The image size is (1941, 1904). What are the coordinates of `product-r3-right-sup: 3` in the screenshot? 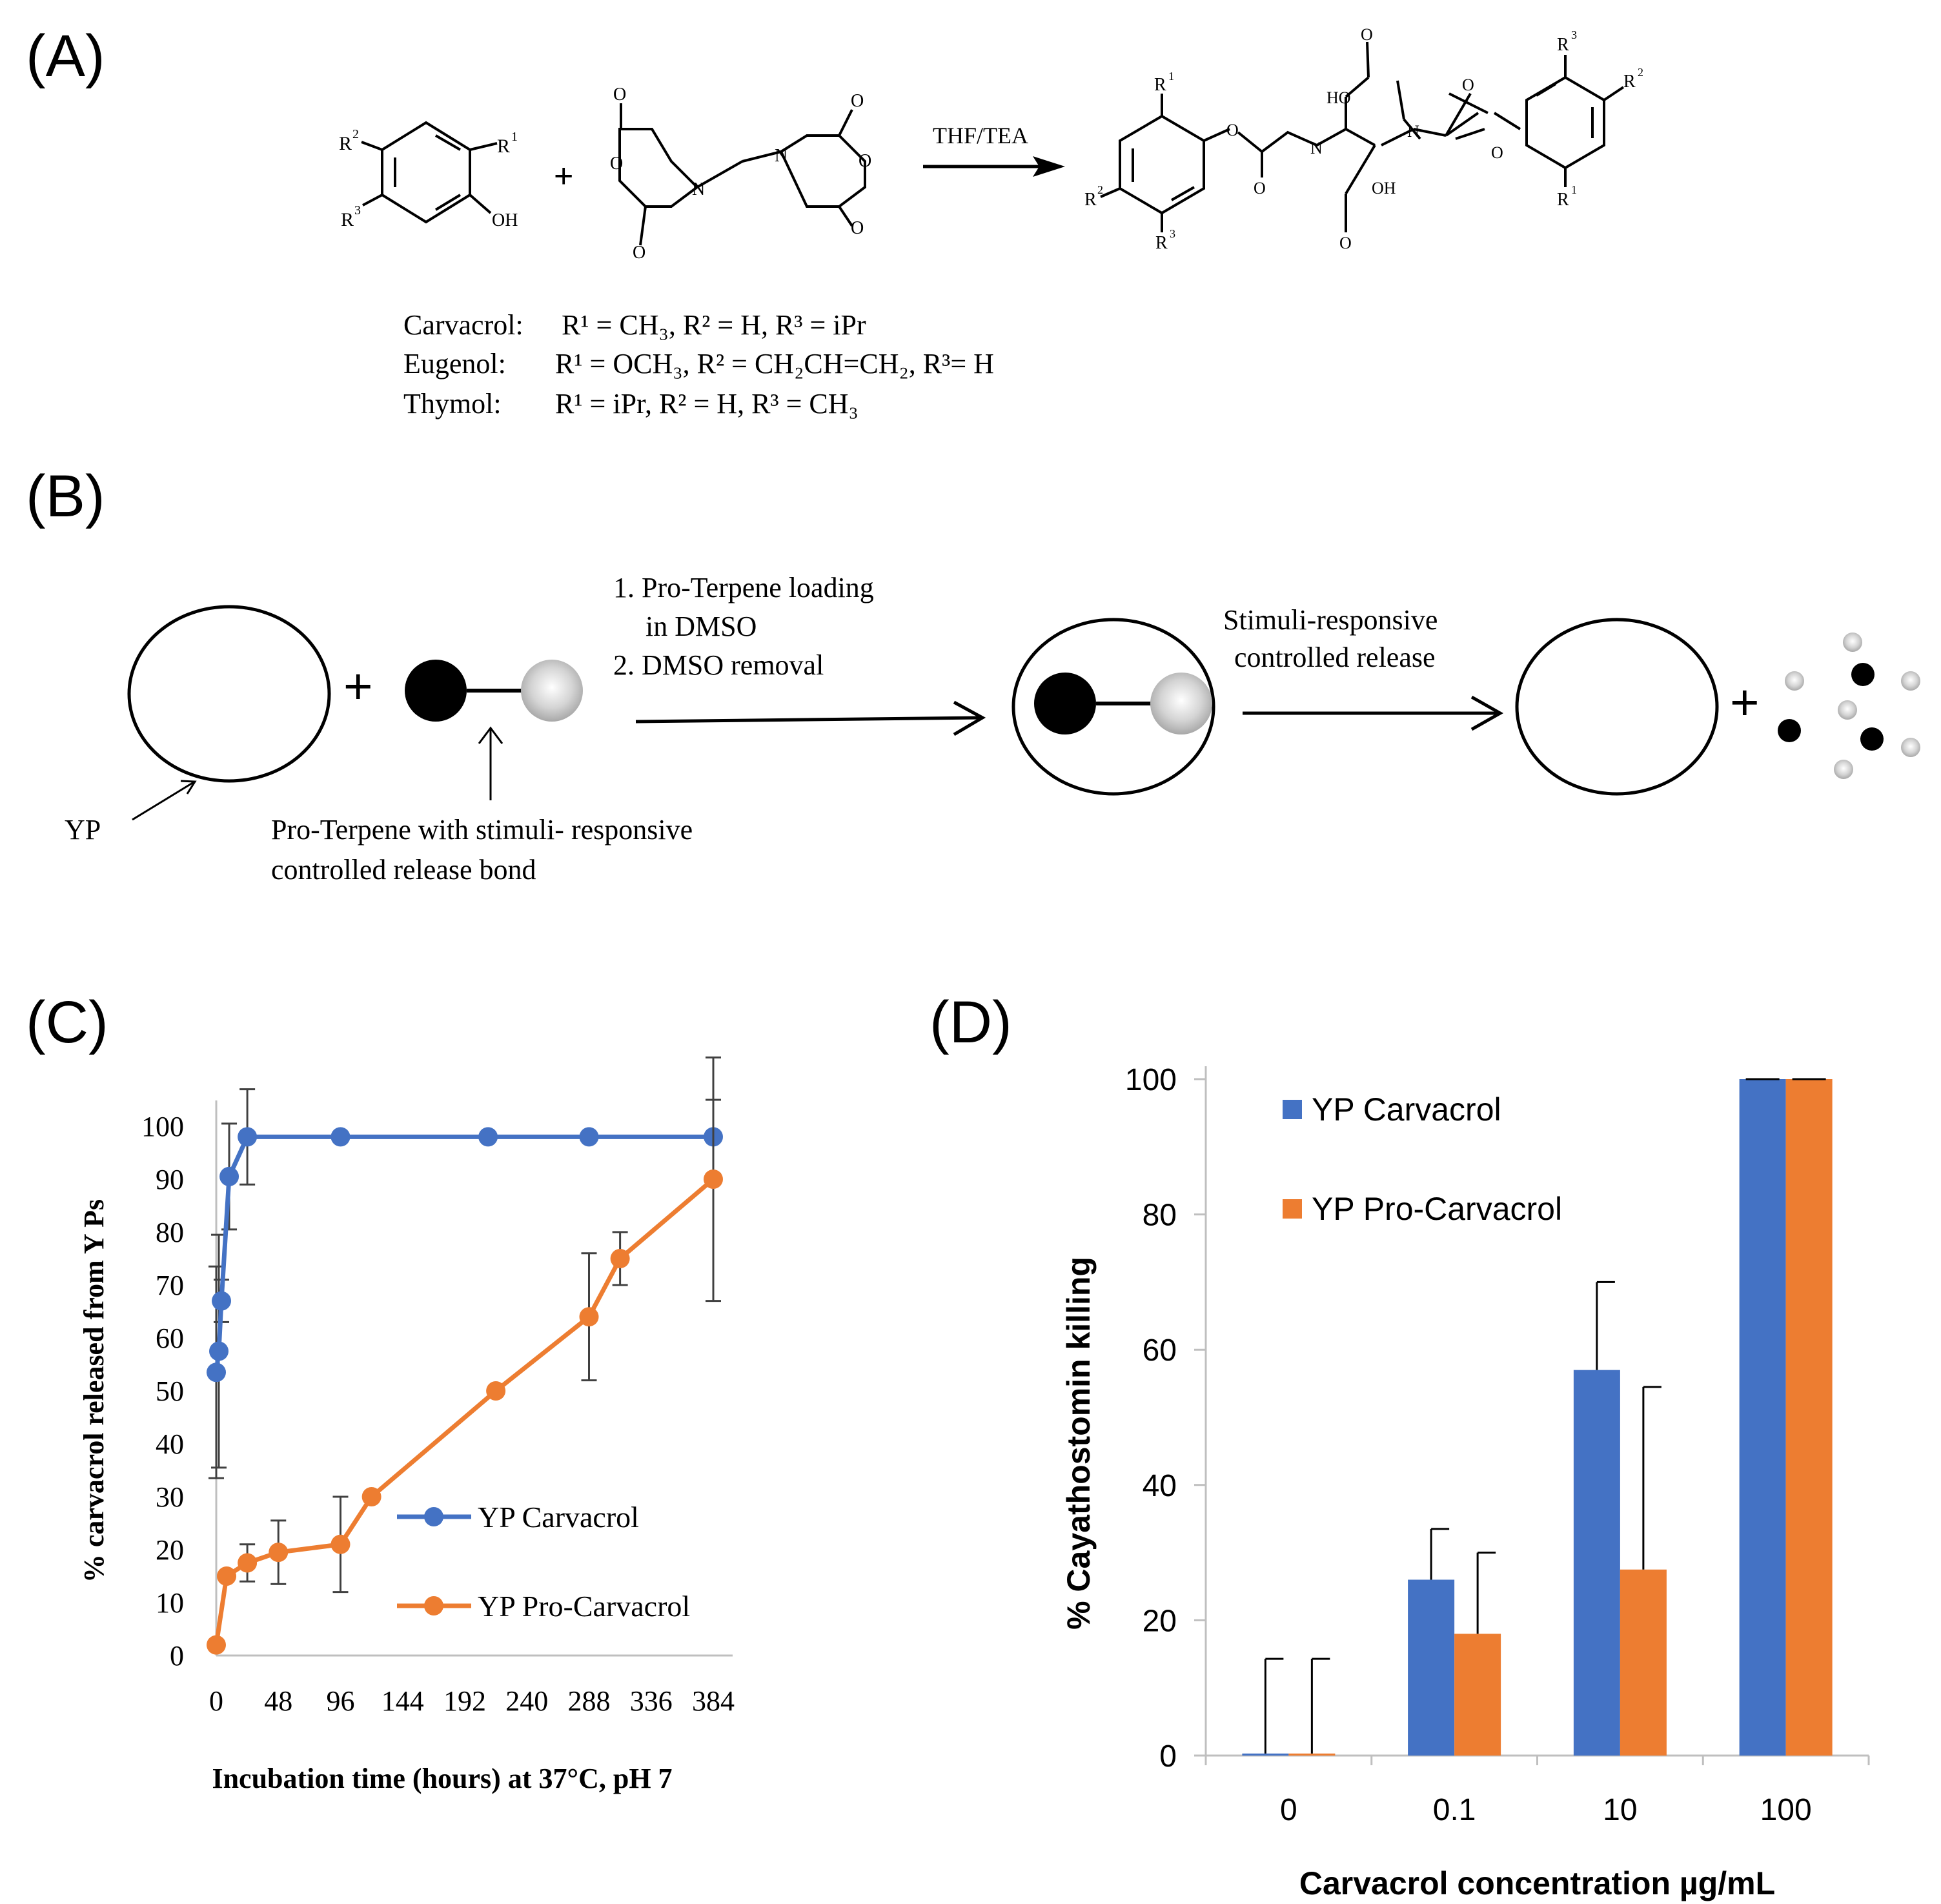 It's located at (1574, 35).